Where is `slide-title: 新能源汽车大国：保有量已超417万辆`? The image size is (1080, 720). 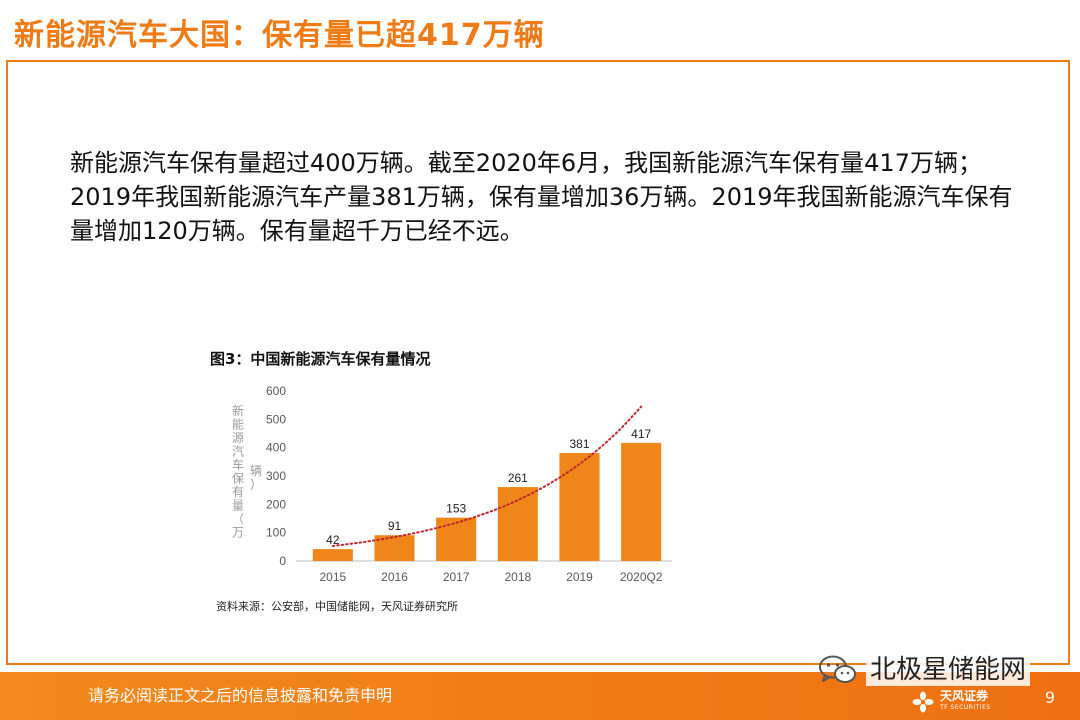 slide-title: 新能源汽车大国：保有量已超417万辆 is located at coordinates (279, 35).